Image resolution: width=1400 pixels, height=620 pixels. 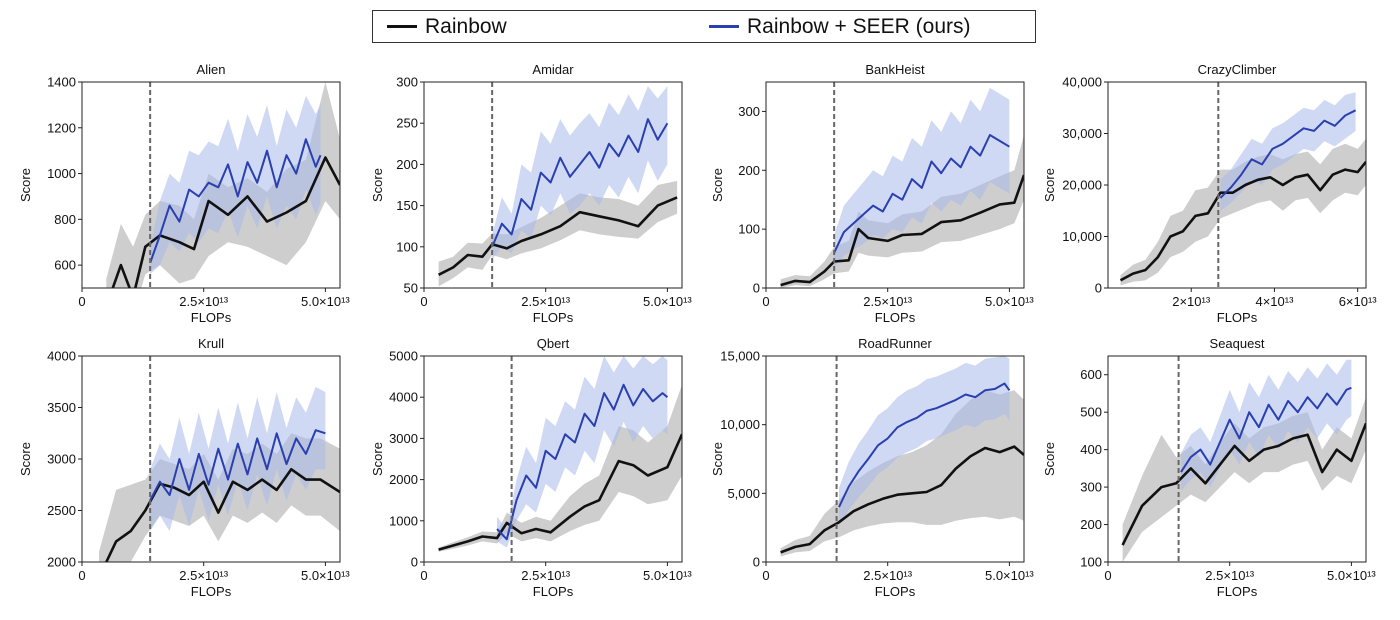 What do you see at coordinates (704, 26) in the screenshot?
I see `legend: Rainbow Rainbow + SEER (ours)` at bounding box center [704, 26].